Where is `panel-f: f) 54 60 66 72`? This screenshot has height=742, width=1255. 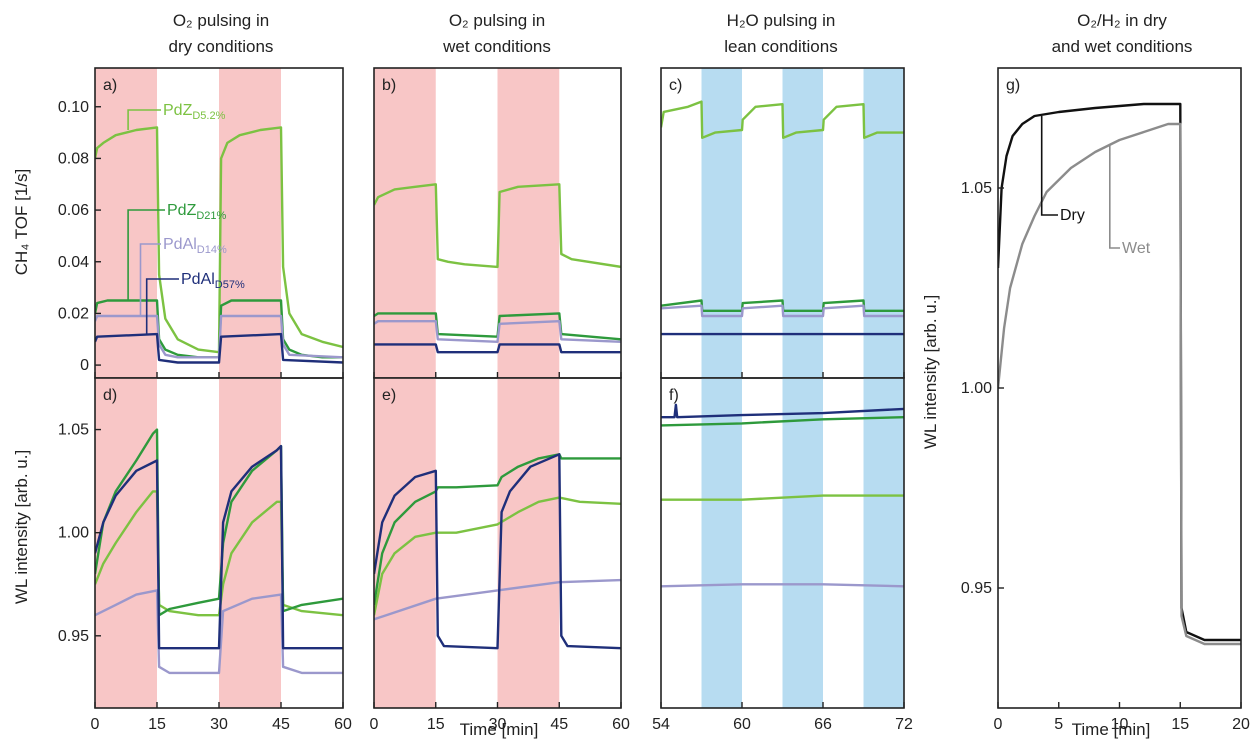 panel-f: f) 54 60 66 72 is located at coordinates (782, 555).